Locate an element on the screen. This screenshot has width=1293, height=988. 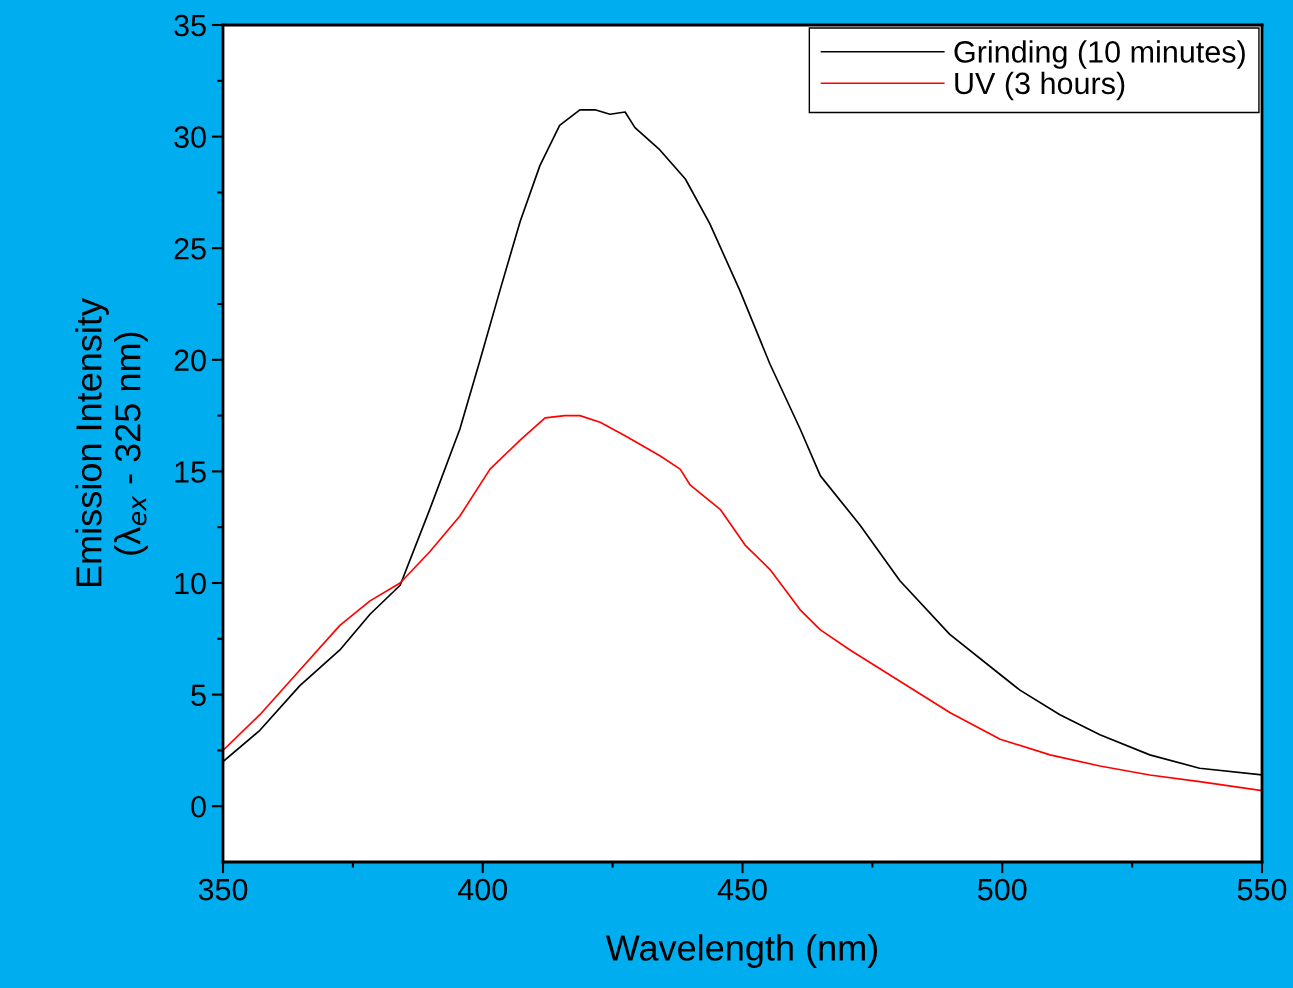
y-axis-title: Emission Intensity (λ$_{ex}$ - 325 nm) is located at coordinates (111, 442).